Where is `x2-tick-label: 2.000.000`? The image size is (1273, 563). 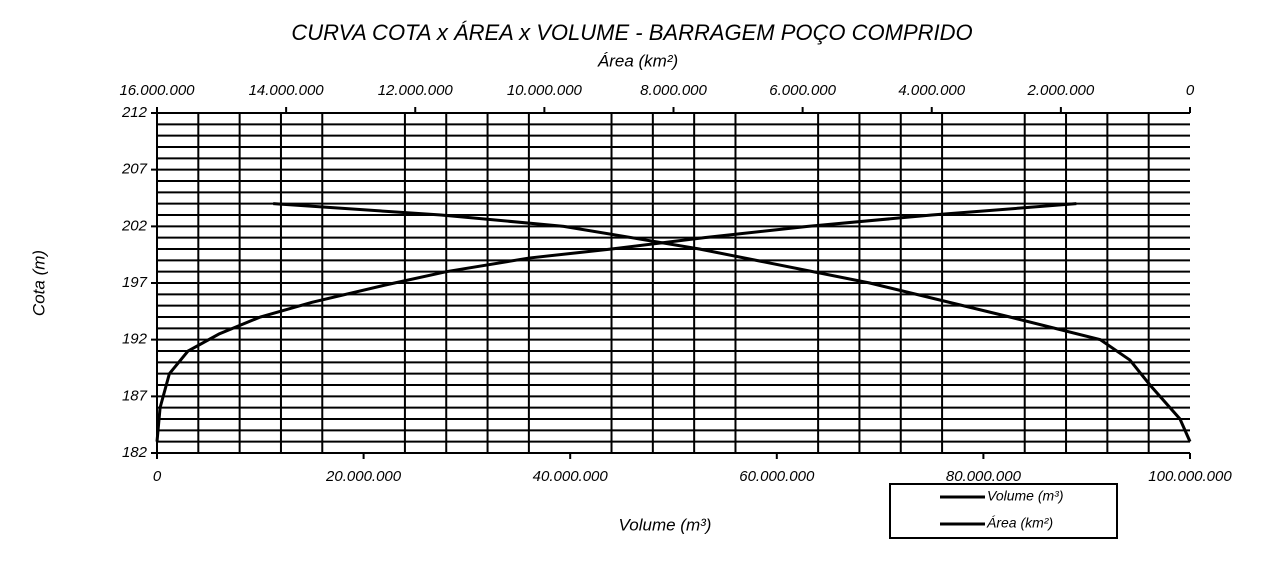 x2-tick-label: 2.000.000 is located at coordinates (1061, 90).